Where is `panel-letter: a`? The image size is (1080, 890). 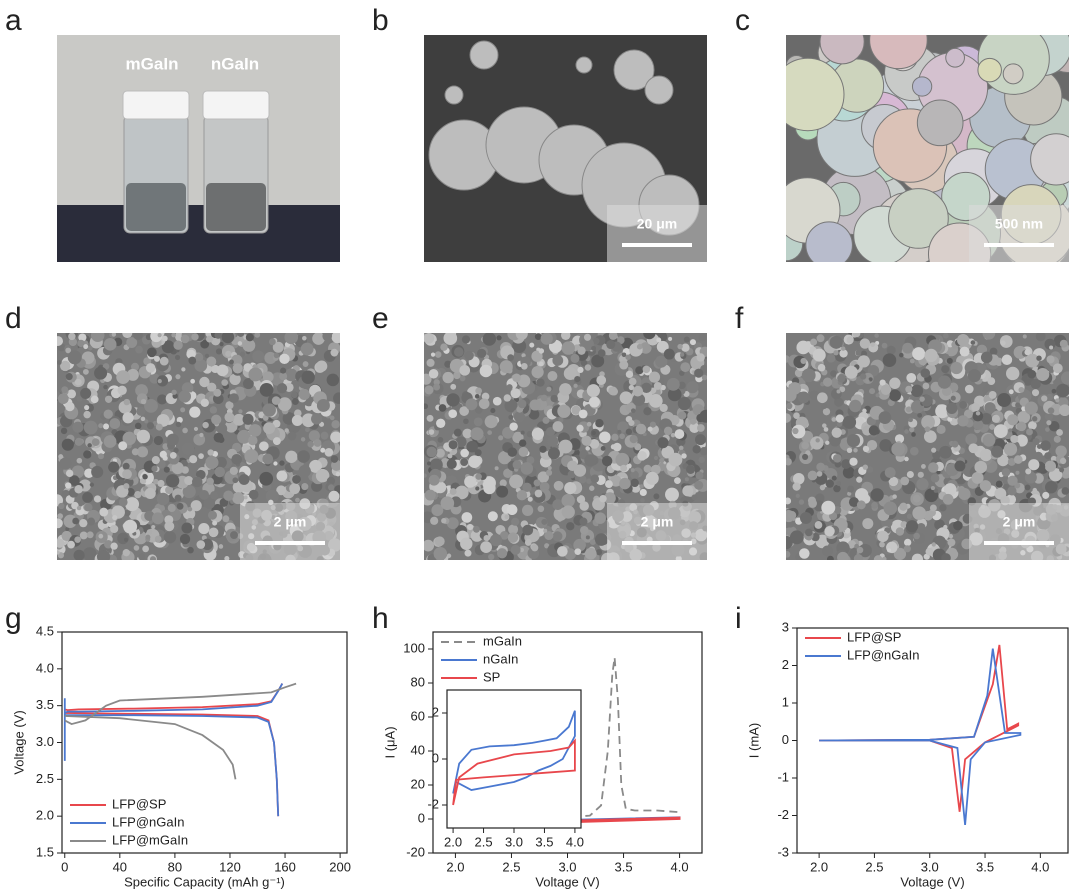 panel-letter: a is located at coordinates (13, 20).